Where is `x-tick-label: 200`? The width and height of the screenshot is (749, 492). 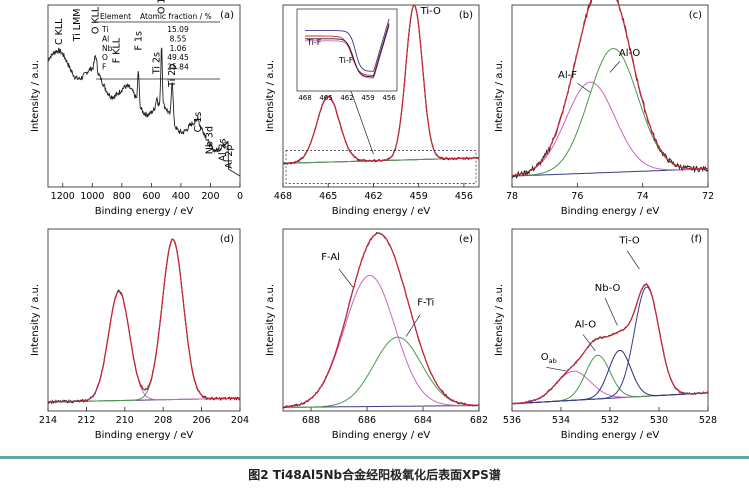
x-tick-label: 200 is located at coordinates (210, 196).